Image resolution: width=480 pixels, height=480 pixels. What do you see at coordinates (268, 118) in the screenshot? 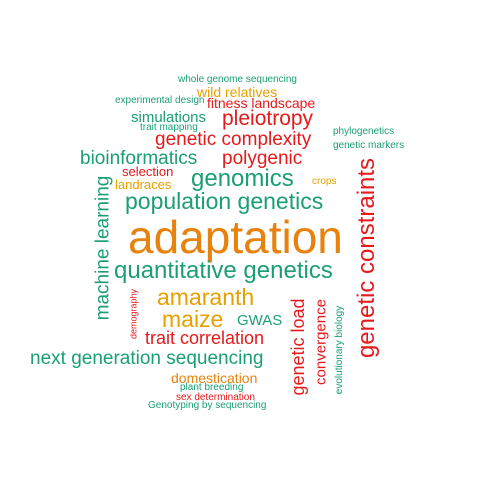
I see `word-pleiotropy: pleiotropy` at bounding box center [268, 118].